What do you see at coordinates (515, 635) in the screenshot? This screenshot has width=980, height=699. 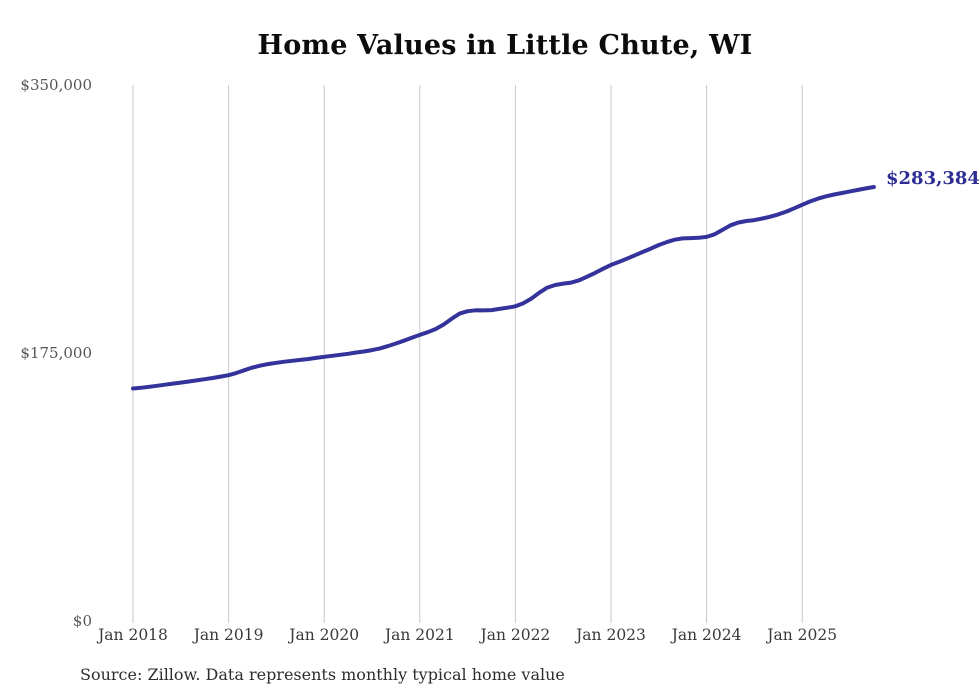 I see `x-tick-label: Jan 2022` at bounding box center [515, 635].